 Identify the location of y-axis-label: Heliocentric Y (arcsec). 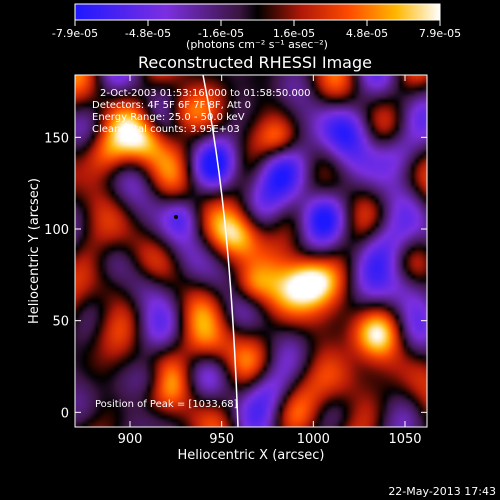
(34, 251).